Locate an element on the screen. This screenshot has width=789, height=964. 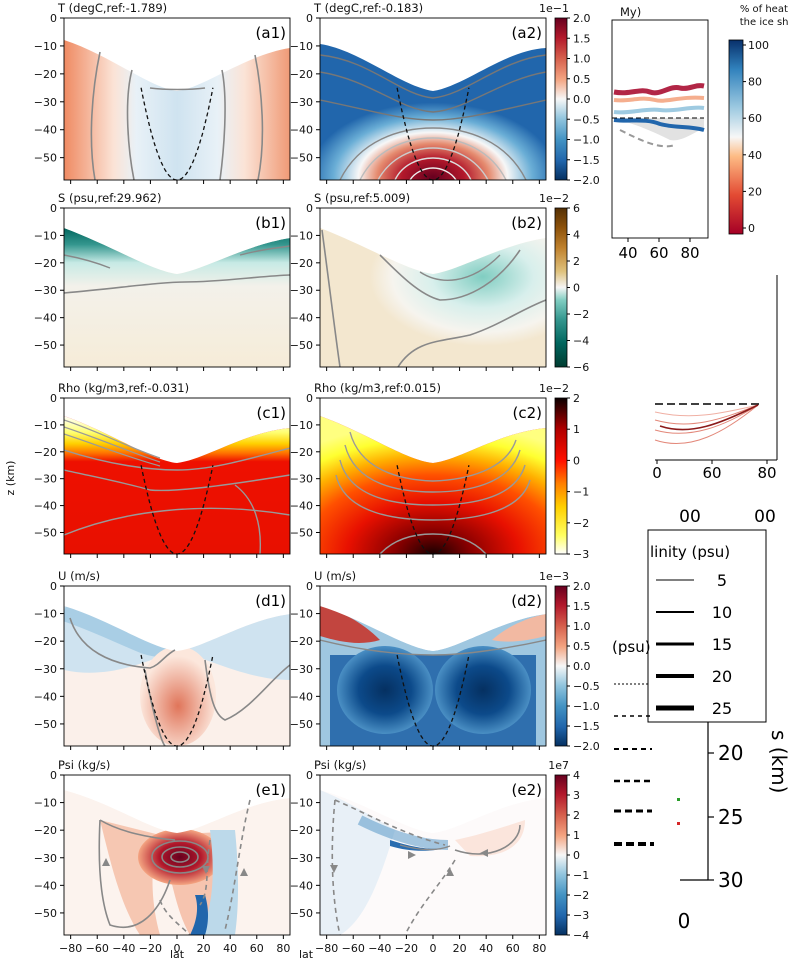
colorbar-label-e: −3 is located at coordinates (581, 915).